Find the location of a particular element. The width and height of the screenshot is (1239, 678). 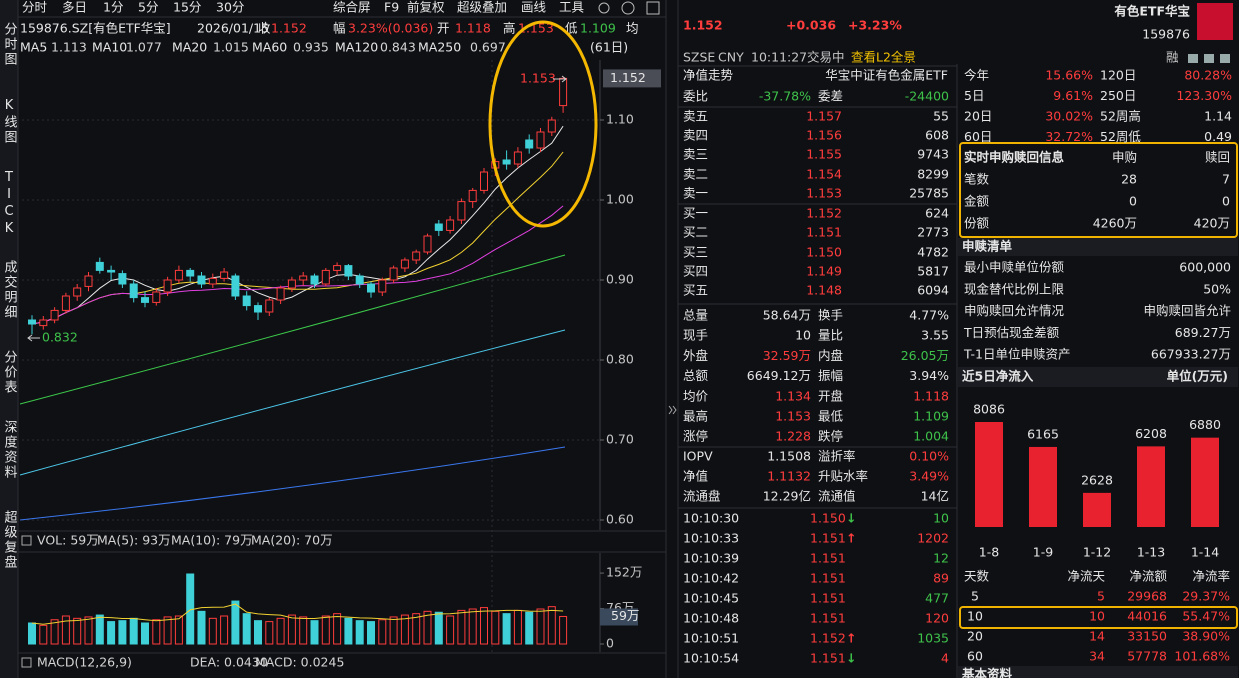

tick-time: 10:10:51 is located at coordinates (711, 638).